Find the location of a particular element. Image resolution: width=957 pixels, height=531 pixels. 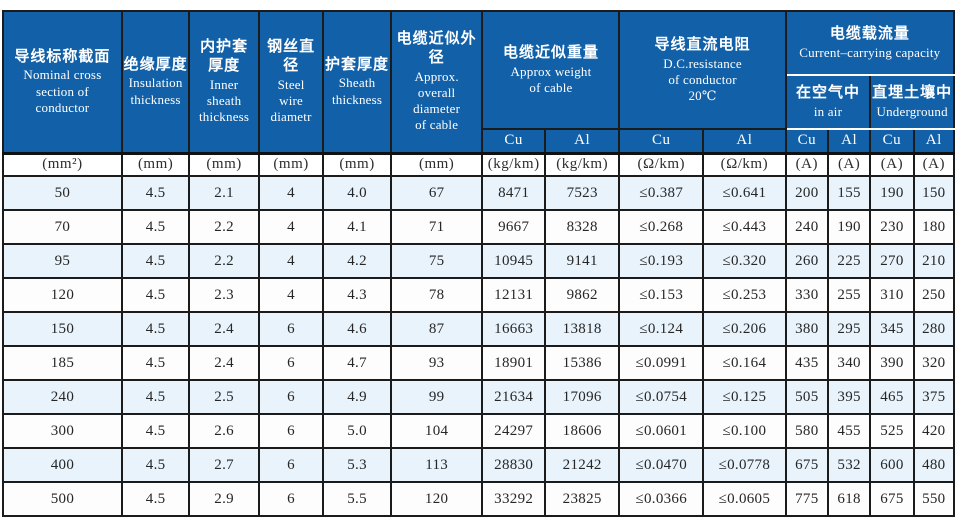

data-cell: 340 is located at coordinates (849, 363).